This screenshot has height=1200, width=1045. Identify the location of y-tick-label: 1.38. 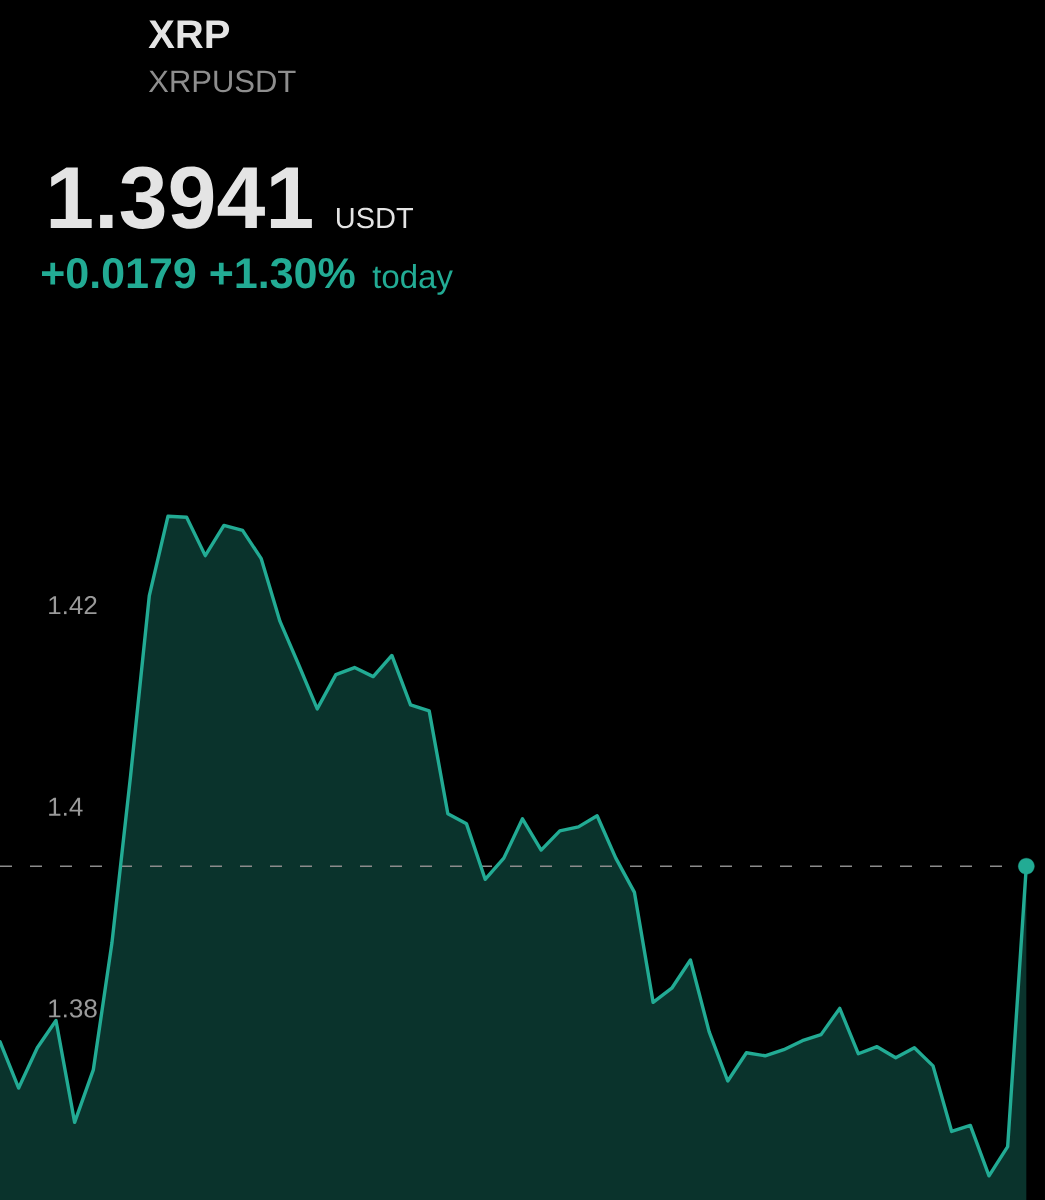
(73, 1008).